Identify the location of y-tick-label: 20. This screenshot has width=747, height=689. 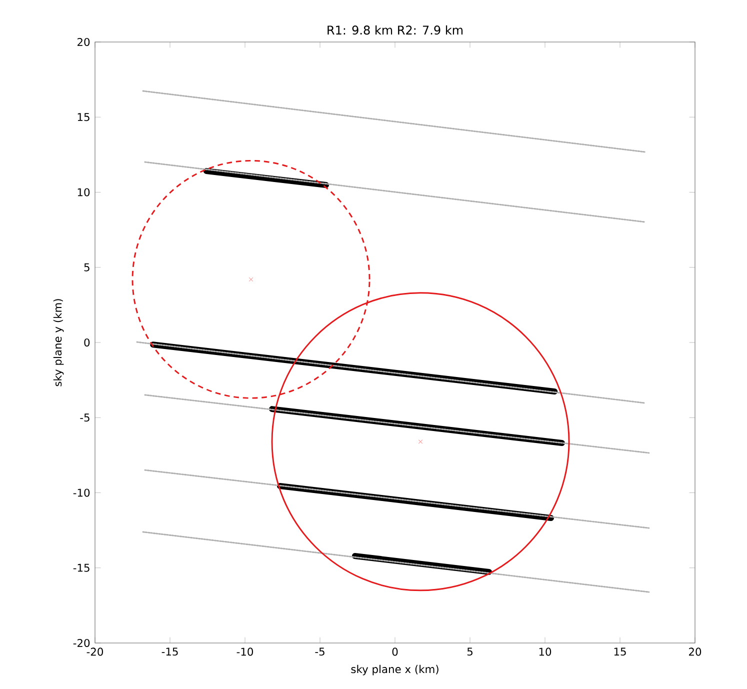
(83, 42).